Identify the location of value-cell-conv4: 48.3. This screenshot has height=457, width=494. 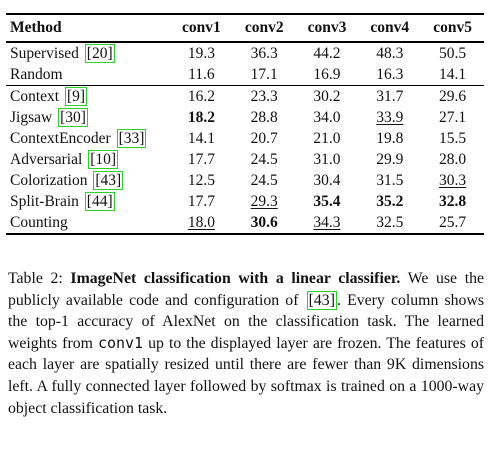
(390, 52).